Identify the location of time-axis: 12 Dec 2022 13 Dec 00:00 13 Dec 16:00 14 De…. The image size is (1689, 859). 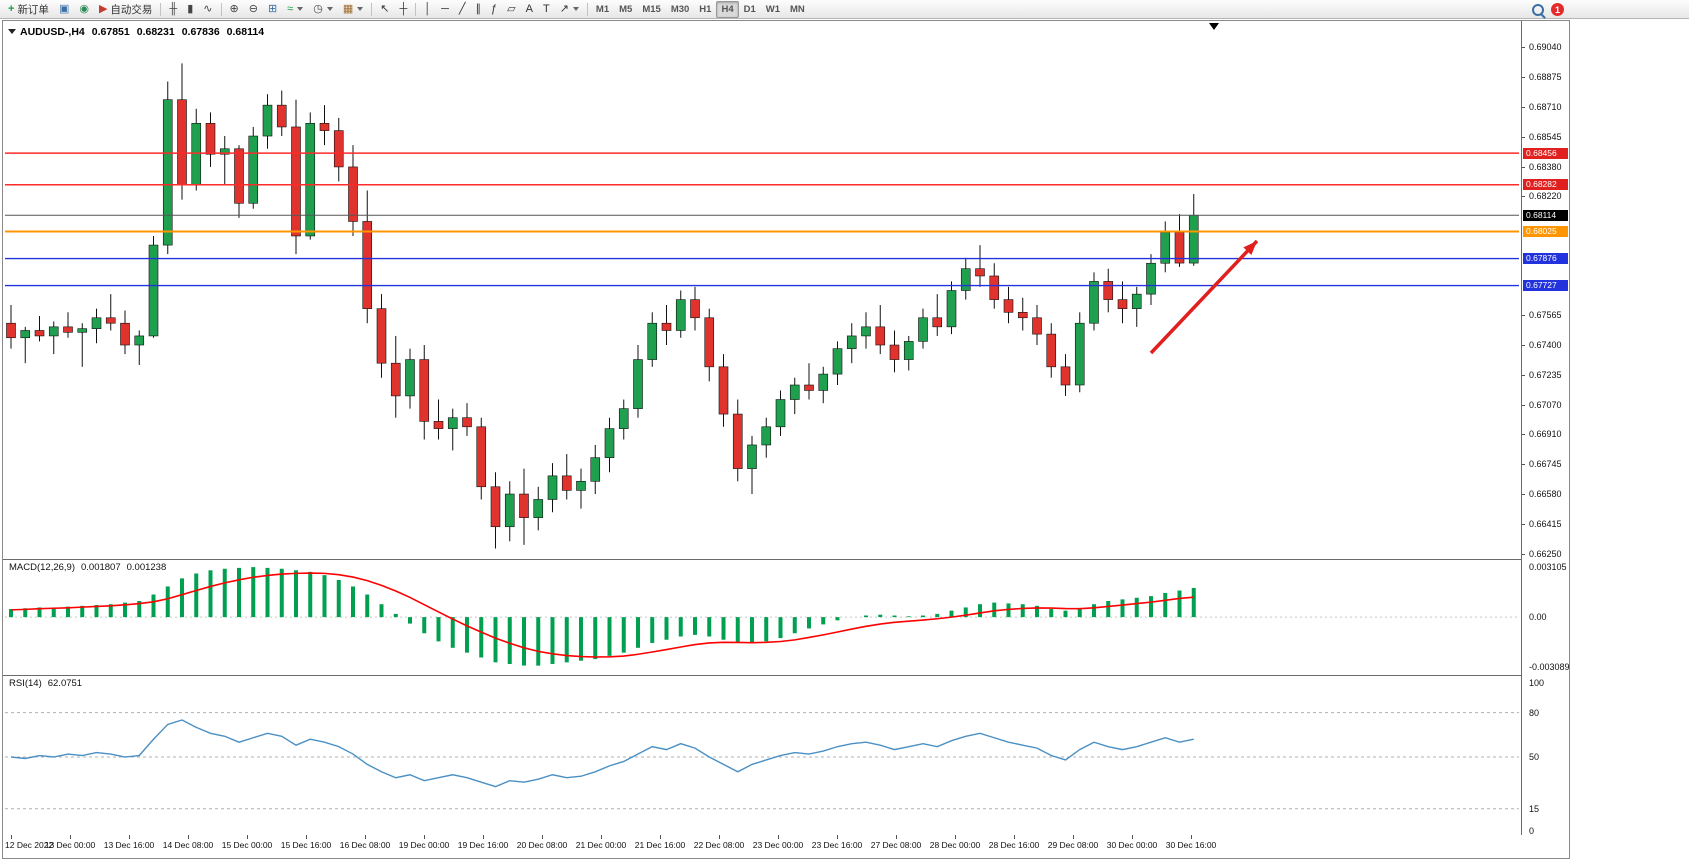
(786, 846).